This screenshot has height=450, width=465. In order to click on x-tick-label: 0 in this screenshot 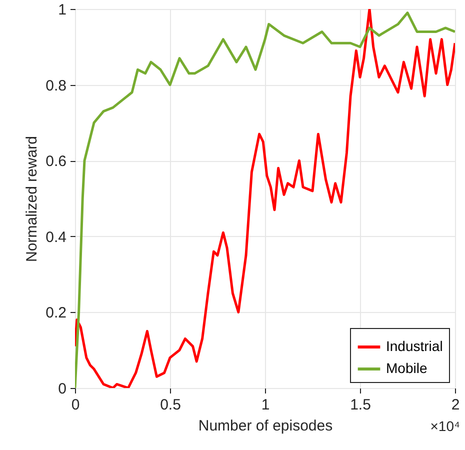, I will do `click(75, 405)`.